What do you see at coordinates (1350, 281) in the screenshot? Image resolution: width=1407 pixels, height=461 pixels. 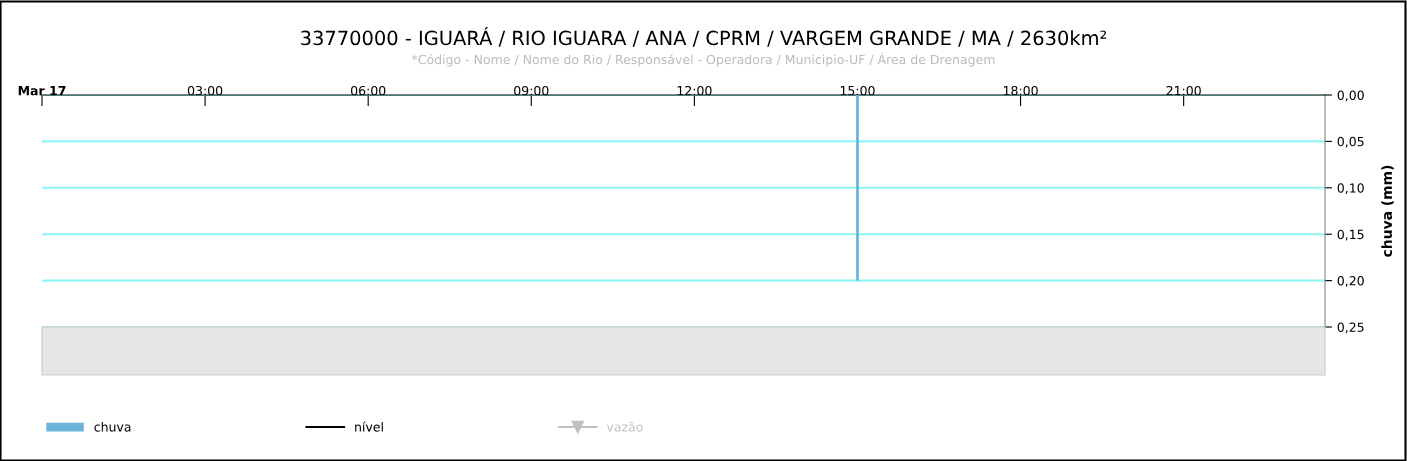 I see `y-tick-label: 0,20` at bounding box center [1350, 281].